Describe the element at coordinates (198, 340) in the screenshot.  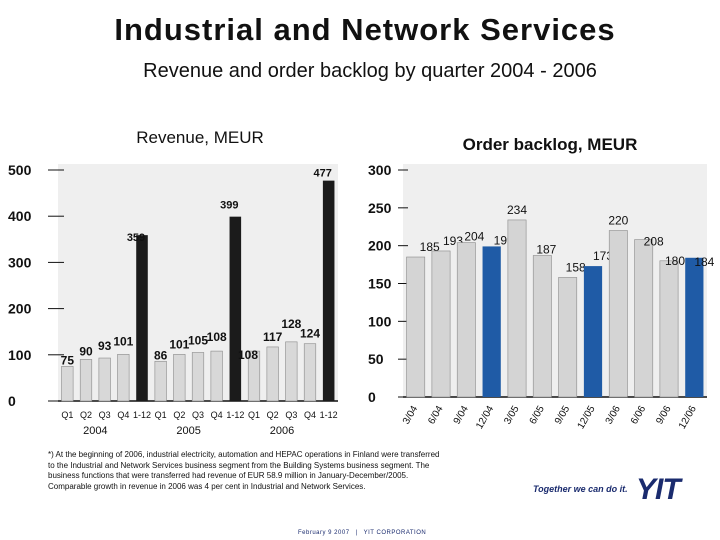
I see `revenue-data-label: 105` at that location.